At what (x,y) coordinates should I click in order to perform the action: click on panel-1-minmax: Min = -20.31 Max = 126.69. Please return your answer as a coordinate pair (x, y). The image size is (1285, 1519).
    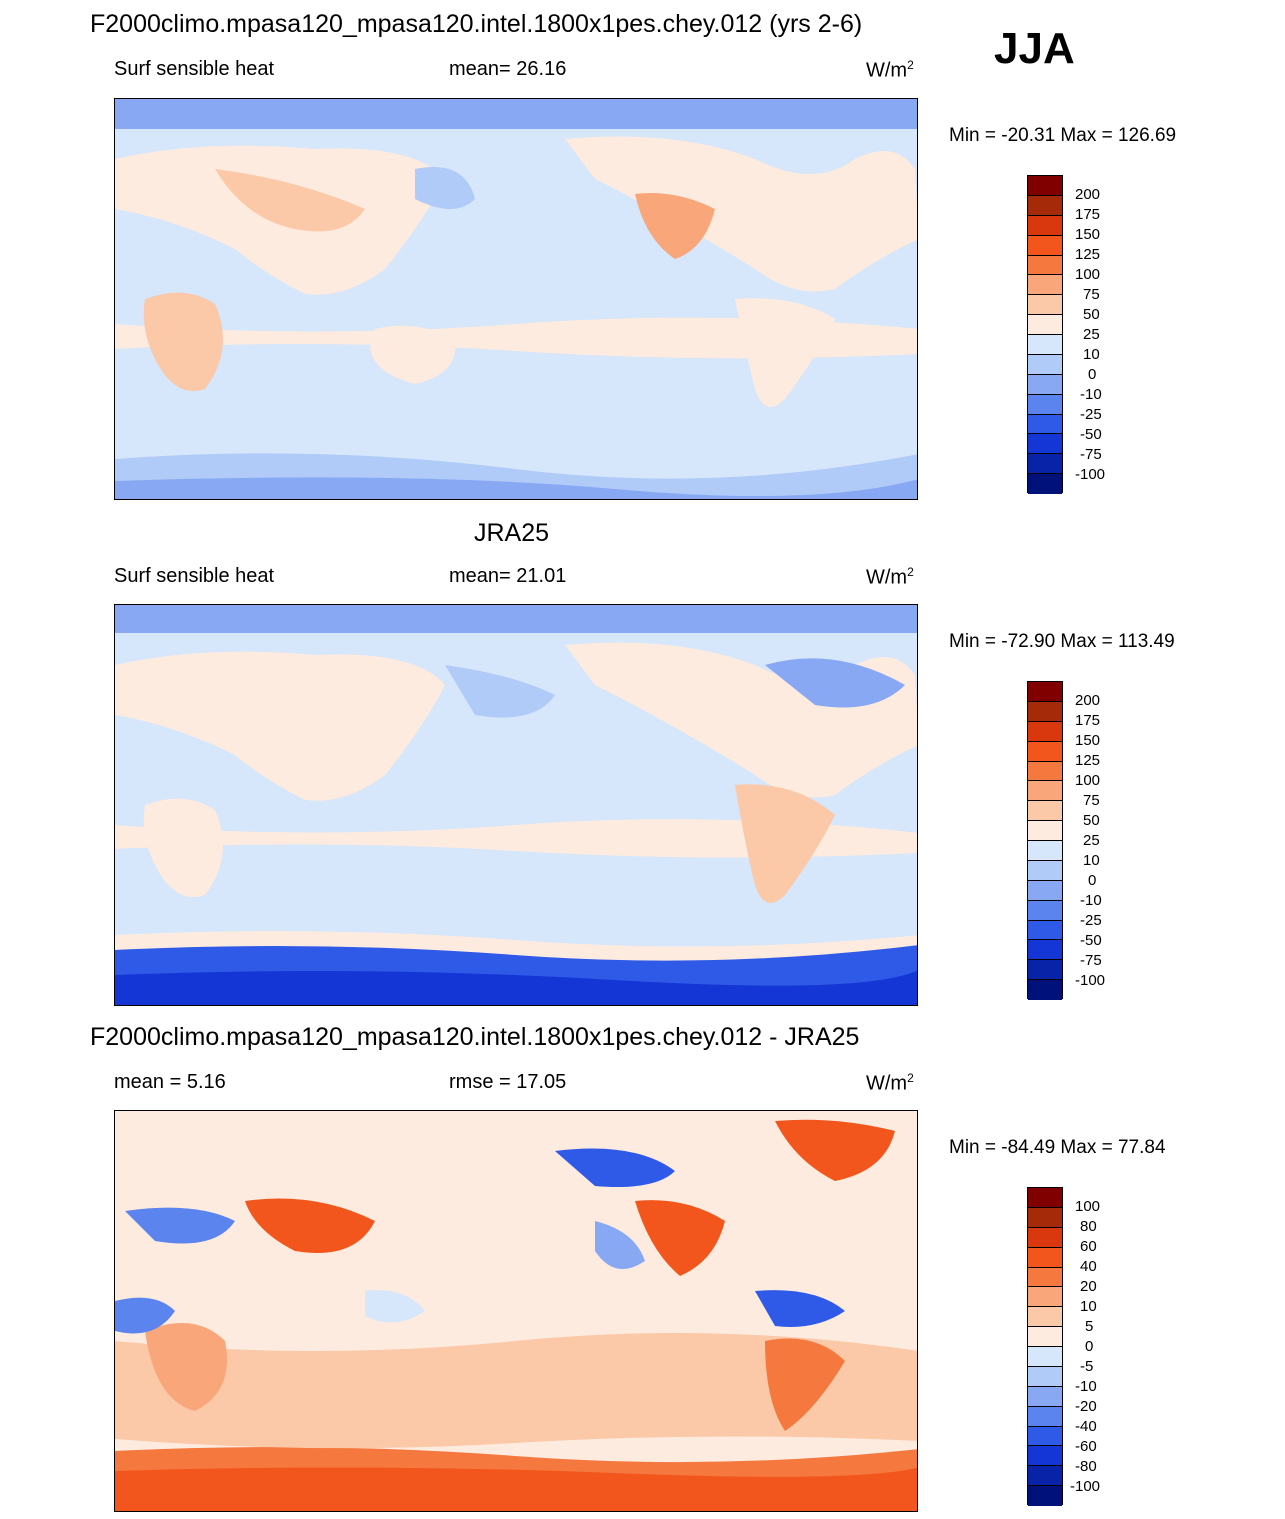
    Looking at the image, I should click on (1063, 135).